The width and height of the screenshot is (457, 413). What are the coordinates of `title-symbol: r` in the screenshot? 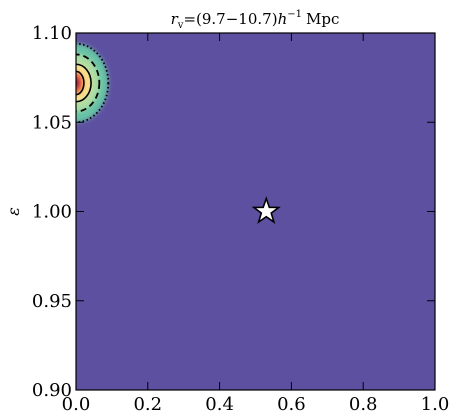 It's located at (175, 19).